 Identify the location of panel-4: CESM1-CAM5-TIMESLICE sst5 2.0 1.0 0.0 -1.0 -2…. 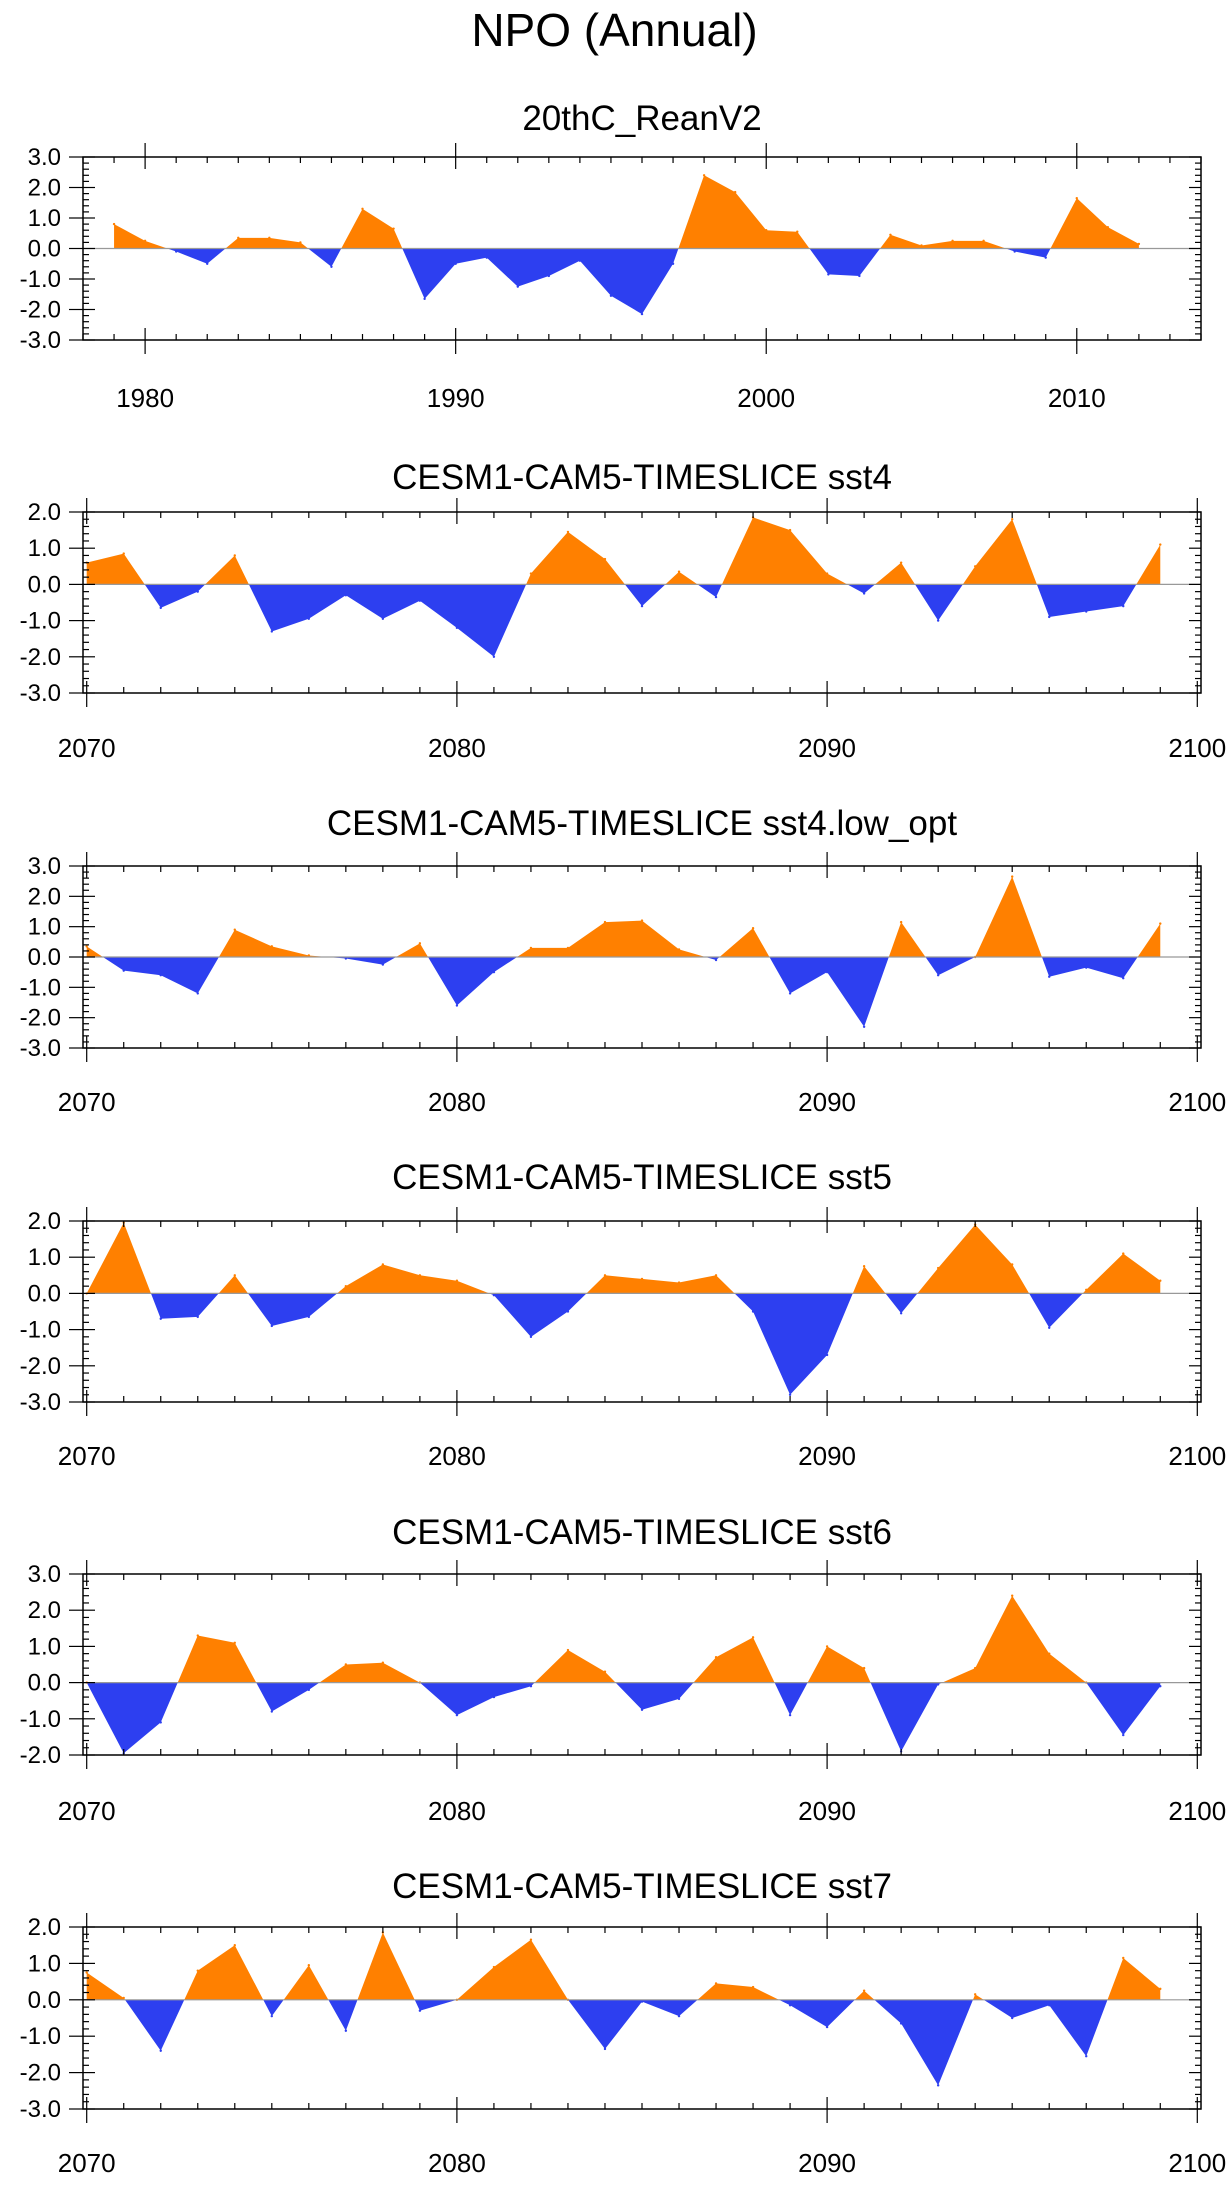
(623, 1314).